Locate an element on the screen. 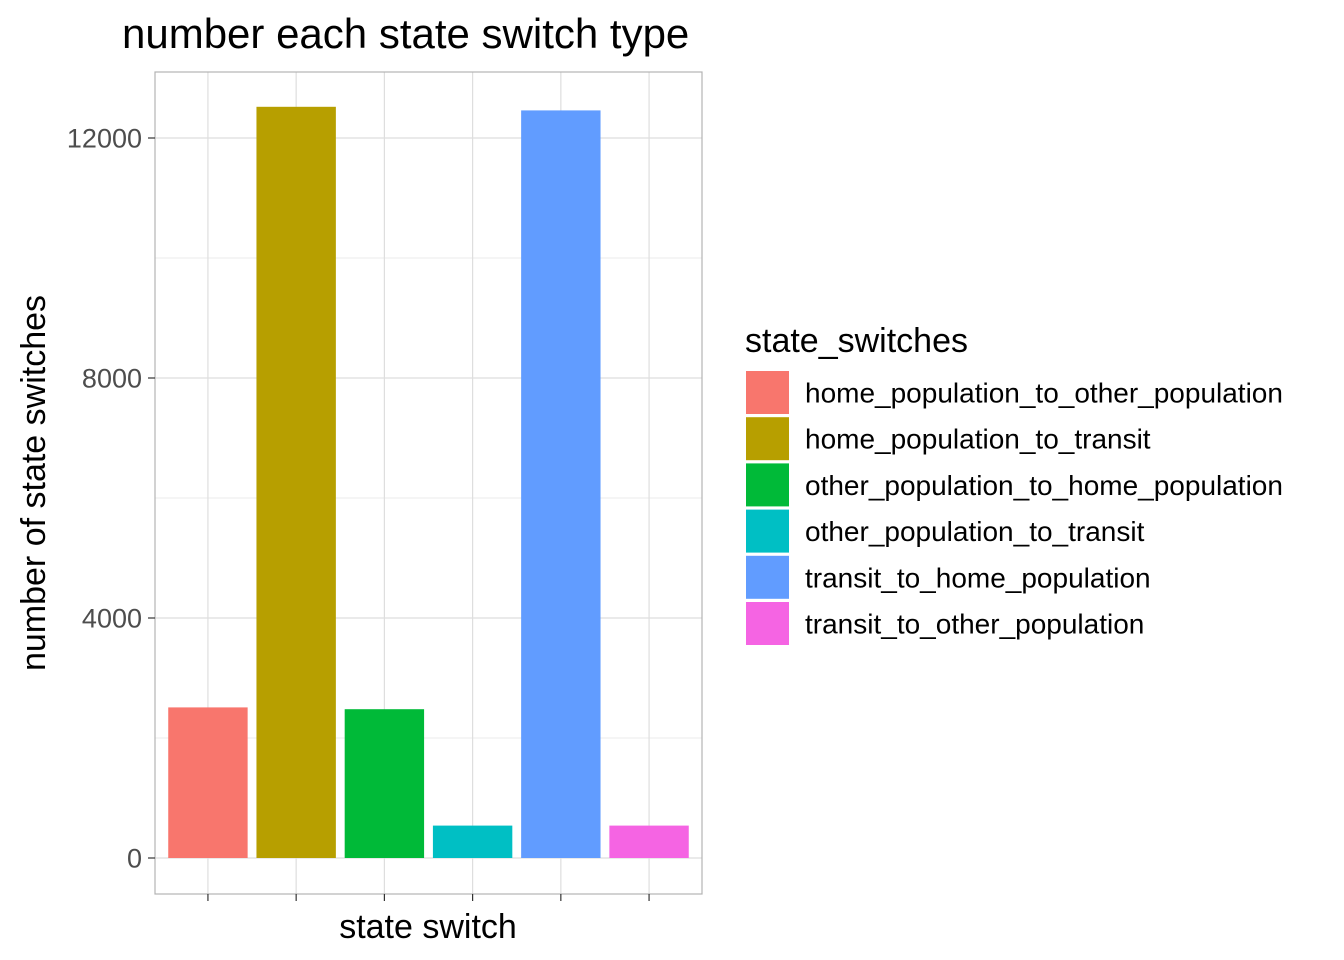 This screenshot has height=960, width=1344. legend-key-transit-to-home-population is located at coordinates (767, 577).